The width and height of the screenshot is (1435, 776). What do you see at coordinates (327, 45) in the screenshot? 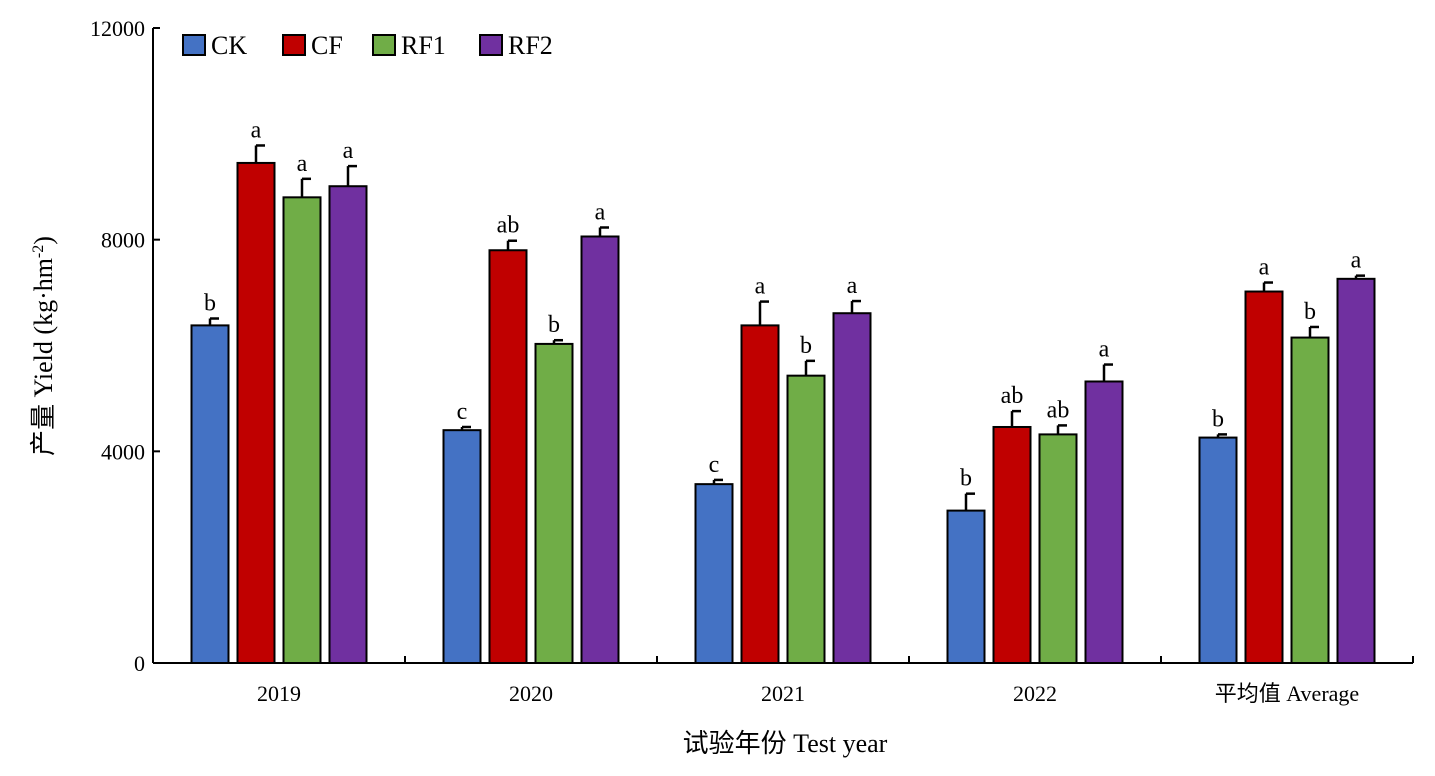
I see `legend-label: CF` at bounding box center [327, 45].